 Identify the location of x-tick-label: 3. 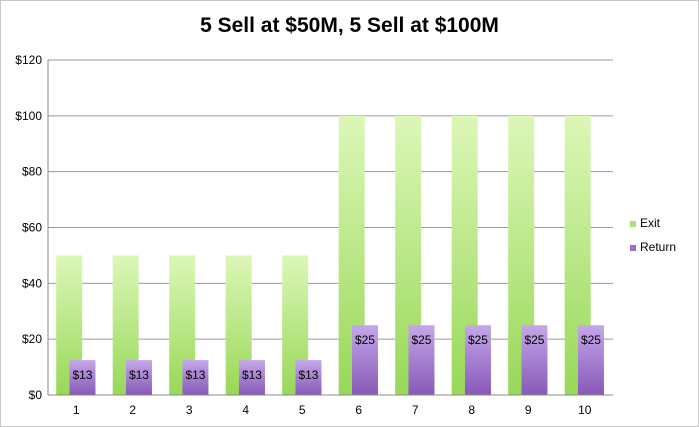
(189, 410).